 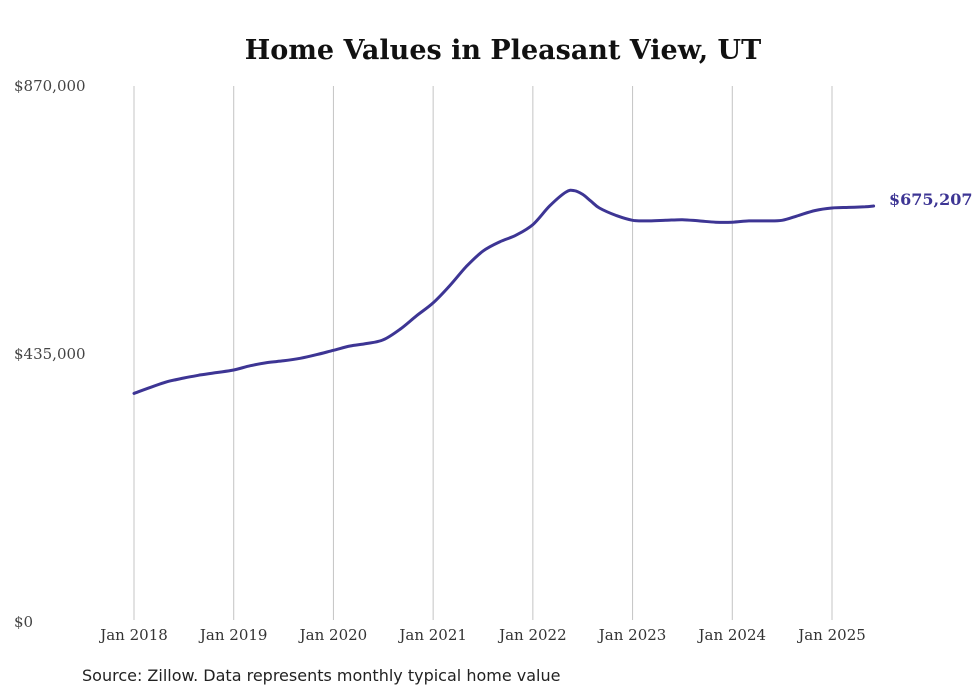 What do you see at coordinates (503, 50) in the screenshot?
I see `chart-title: Home Values in Pleasant View, UT` at bounding box center [503, 50].